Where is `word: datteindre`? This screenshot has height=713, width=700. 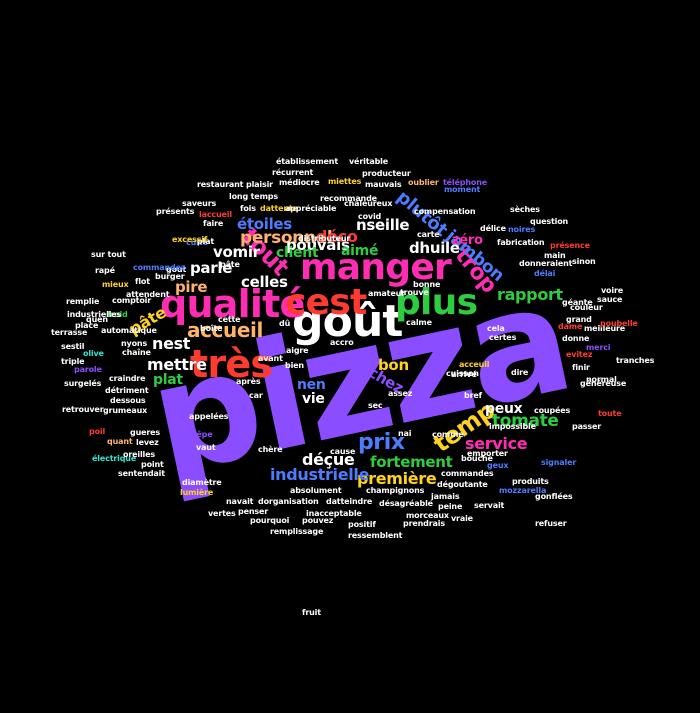 word: datteindre is located at coordinates (349, 501).